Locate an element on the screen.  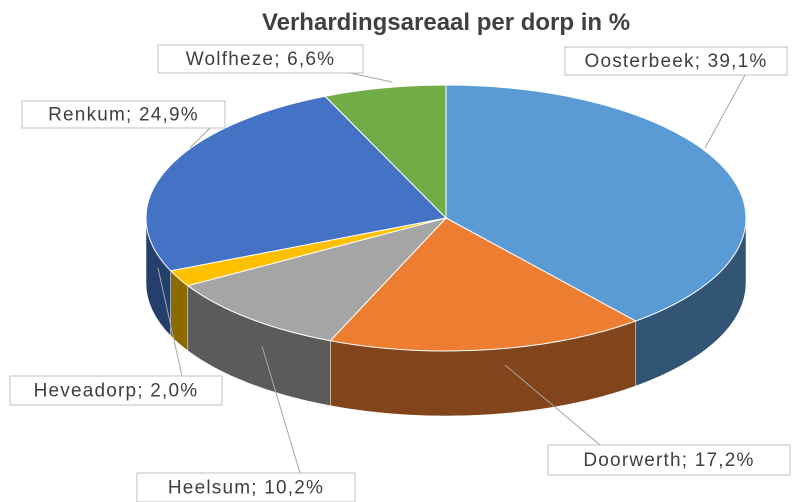
data-label: Renkum; 24,9% is located at coordinates (123, 115).